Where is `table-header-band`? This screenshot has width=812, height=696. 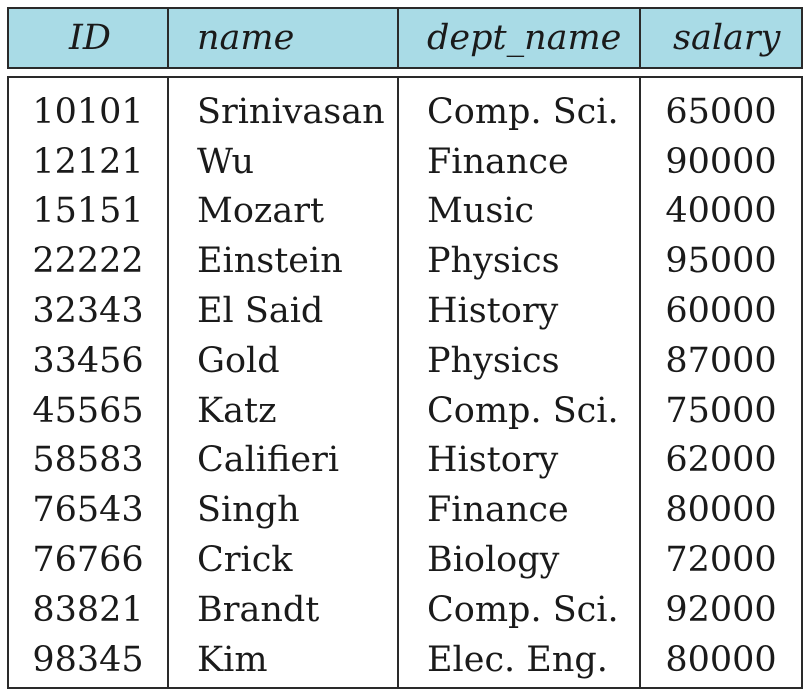
table-header-band is located at coordinates (405, 38).